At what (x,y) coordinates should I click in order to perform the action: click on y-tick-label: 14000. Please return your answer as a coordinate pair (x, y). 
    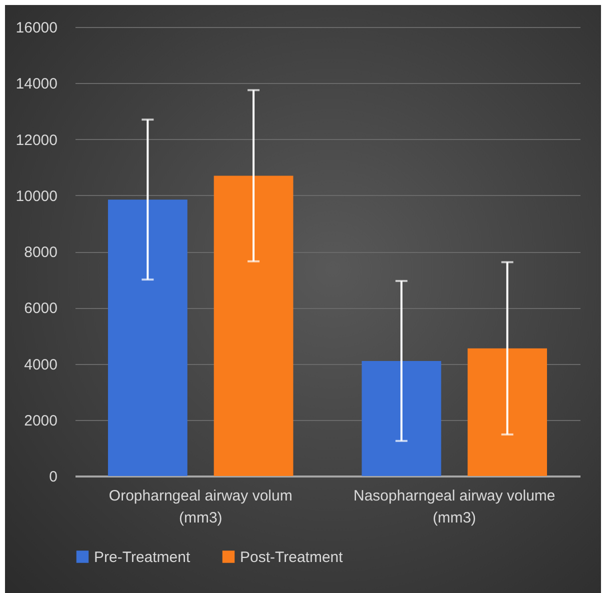
    Looking at the image, I should click on (37, 84).